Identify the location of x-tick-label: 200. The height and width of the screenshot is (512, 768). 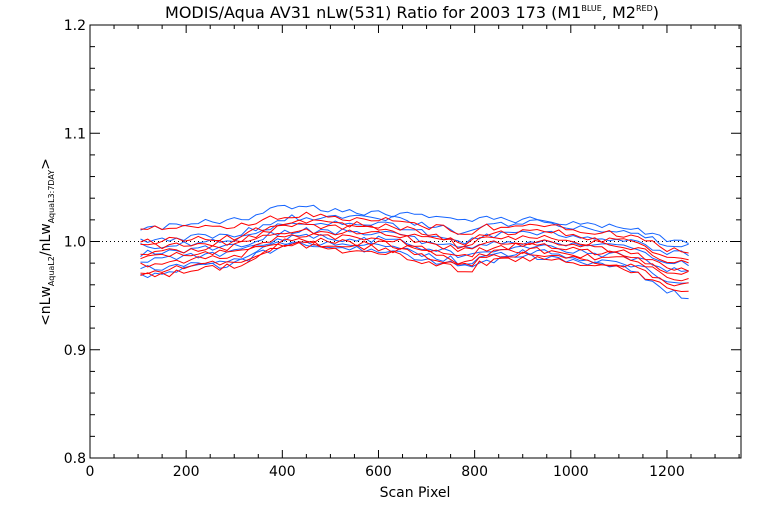
(186, 472).